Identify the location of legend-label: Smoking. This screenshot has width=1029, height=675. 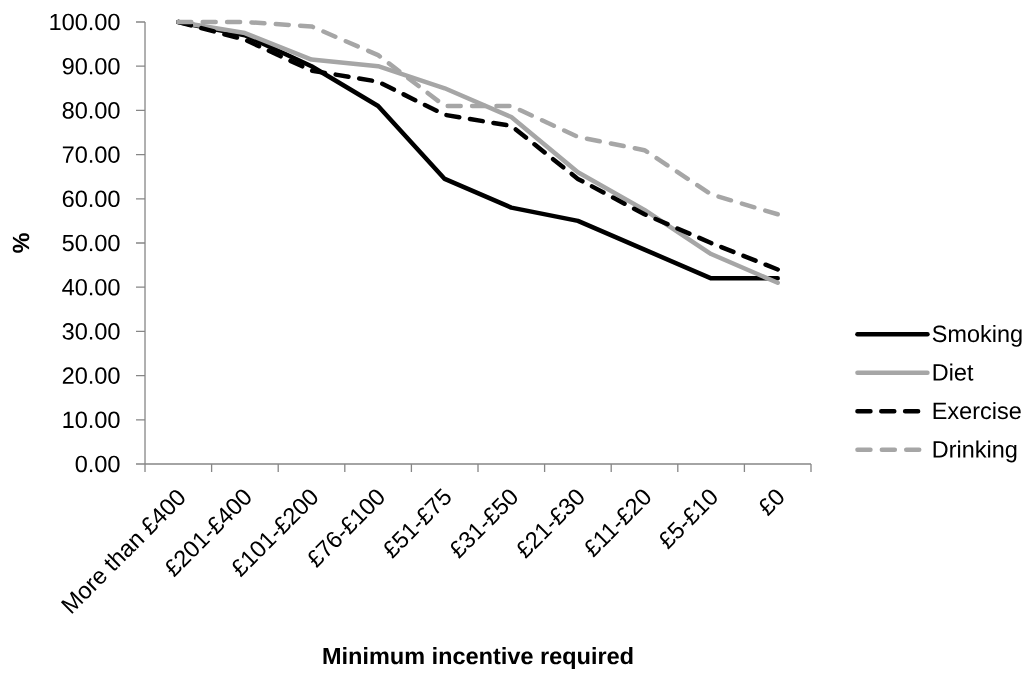
(977, 335).